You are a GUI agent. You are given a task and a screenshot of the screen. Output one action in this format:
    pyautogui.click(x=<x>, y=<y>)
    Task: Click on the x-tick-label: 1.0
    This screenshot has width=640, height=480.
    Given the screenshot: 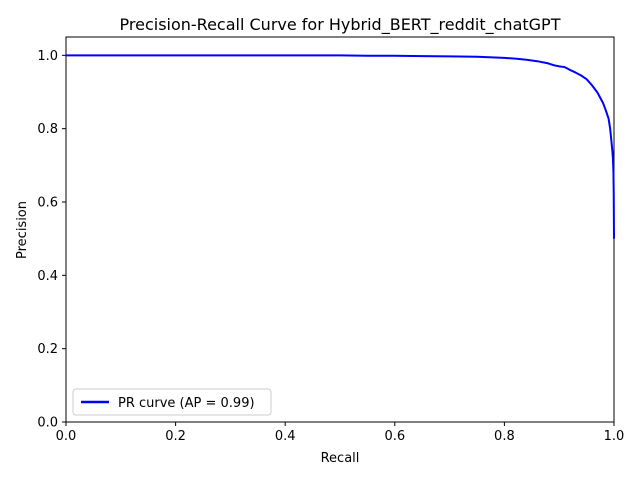 What is the action you would take?
    pyautogui.click(x=614, y=436)
    